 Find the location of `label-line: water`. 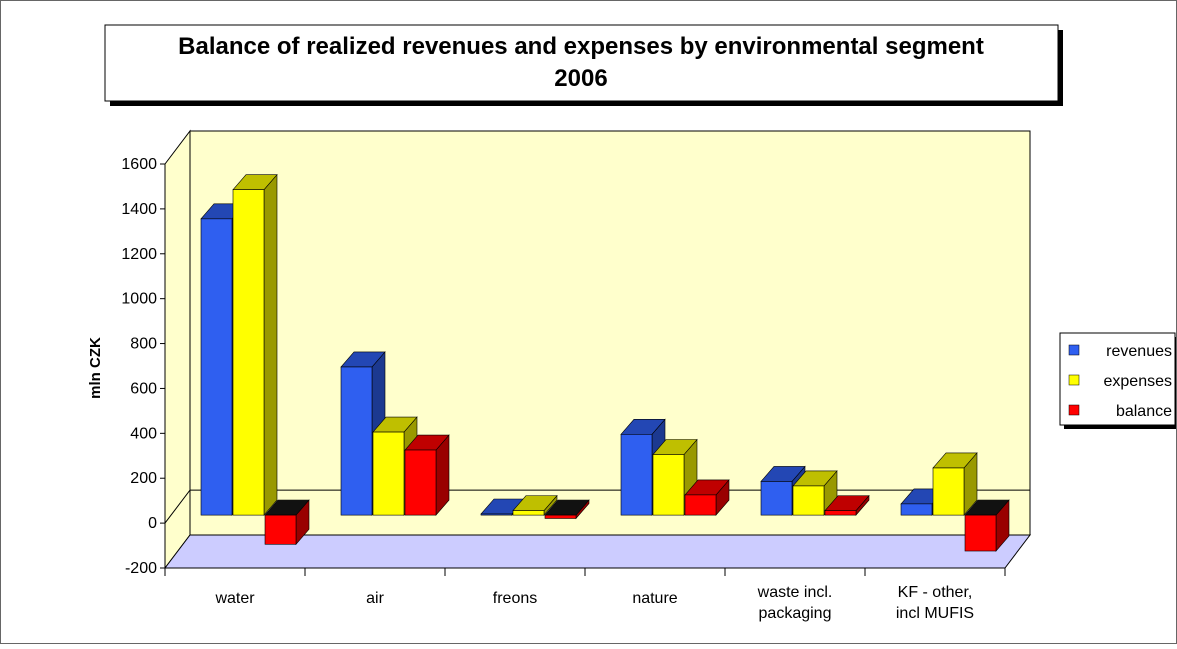

label-line: water is located at coordinates (234, 598).